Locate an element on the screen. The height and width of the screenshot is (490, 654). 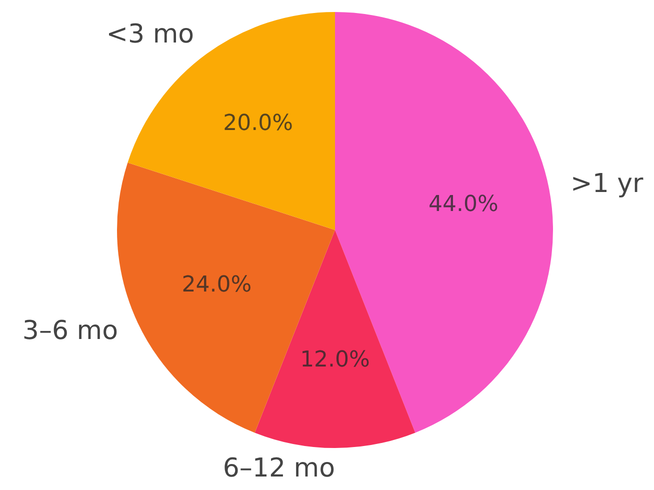
slice-label: >1 yr is located at coordinates (607, 183).